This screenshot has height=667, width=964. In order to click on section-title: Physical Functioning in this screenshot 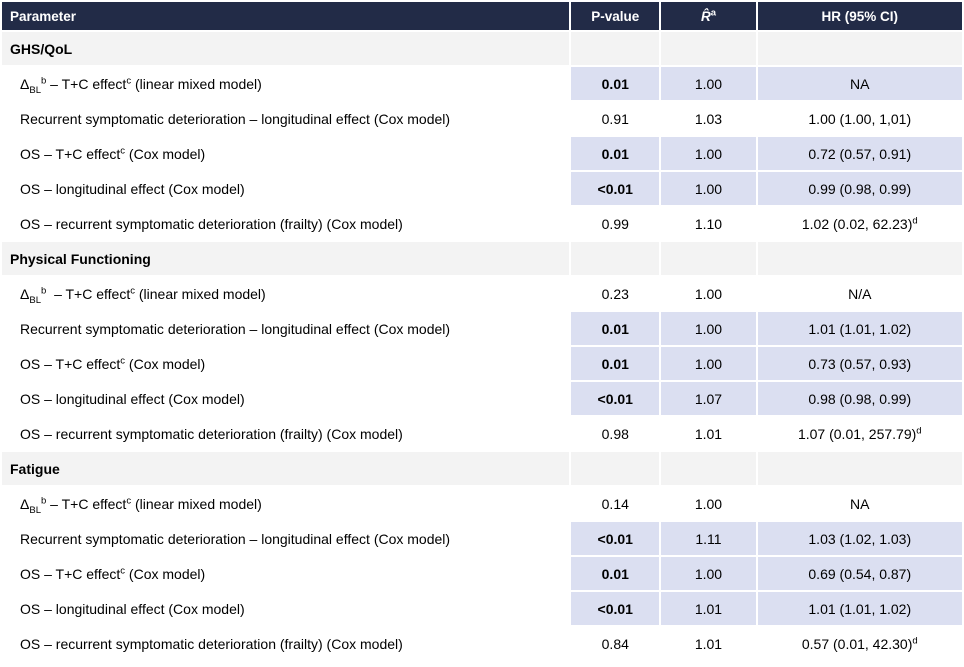, I will do `click(286, 258)`.